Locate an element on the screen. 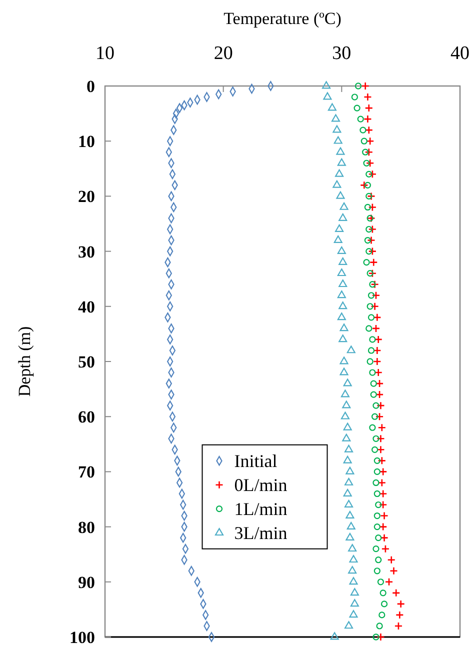 This screenshot has width=472, height=656. x-tick-label: 20 is located at coordinates (223, 53).